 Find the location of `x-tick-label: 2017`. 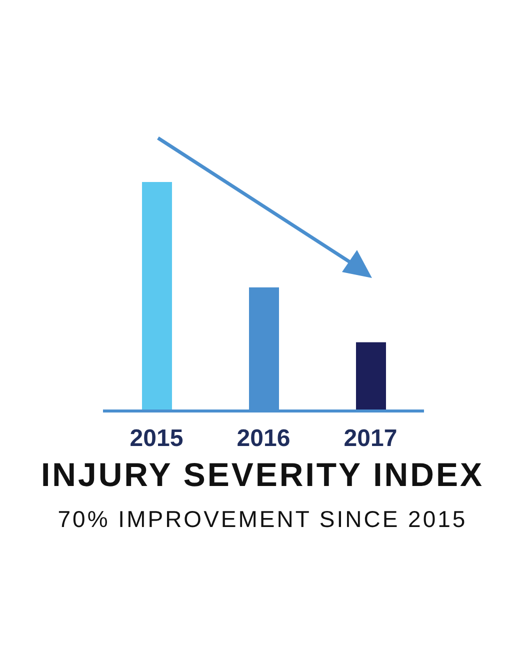

x-tick-label: 2017 is located at coordinates (371, 438).